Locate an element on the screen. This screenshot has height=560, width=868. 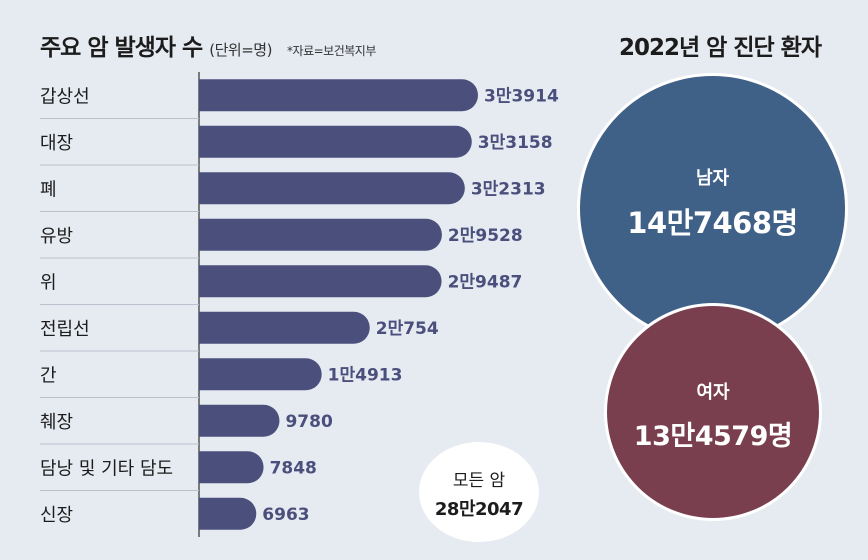
unit-note: (단위=명) is located at coordinates (240, 50).